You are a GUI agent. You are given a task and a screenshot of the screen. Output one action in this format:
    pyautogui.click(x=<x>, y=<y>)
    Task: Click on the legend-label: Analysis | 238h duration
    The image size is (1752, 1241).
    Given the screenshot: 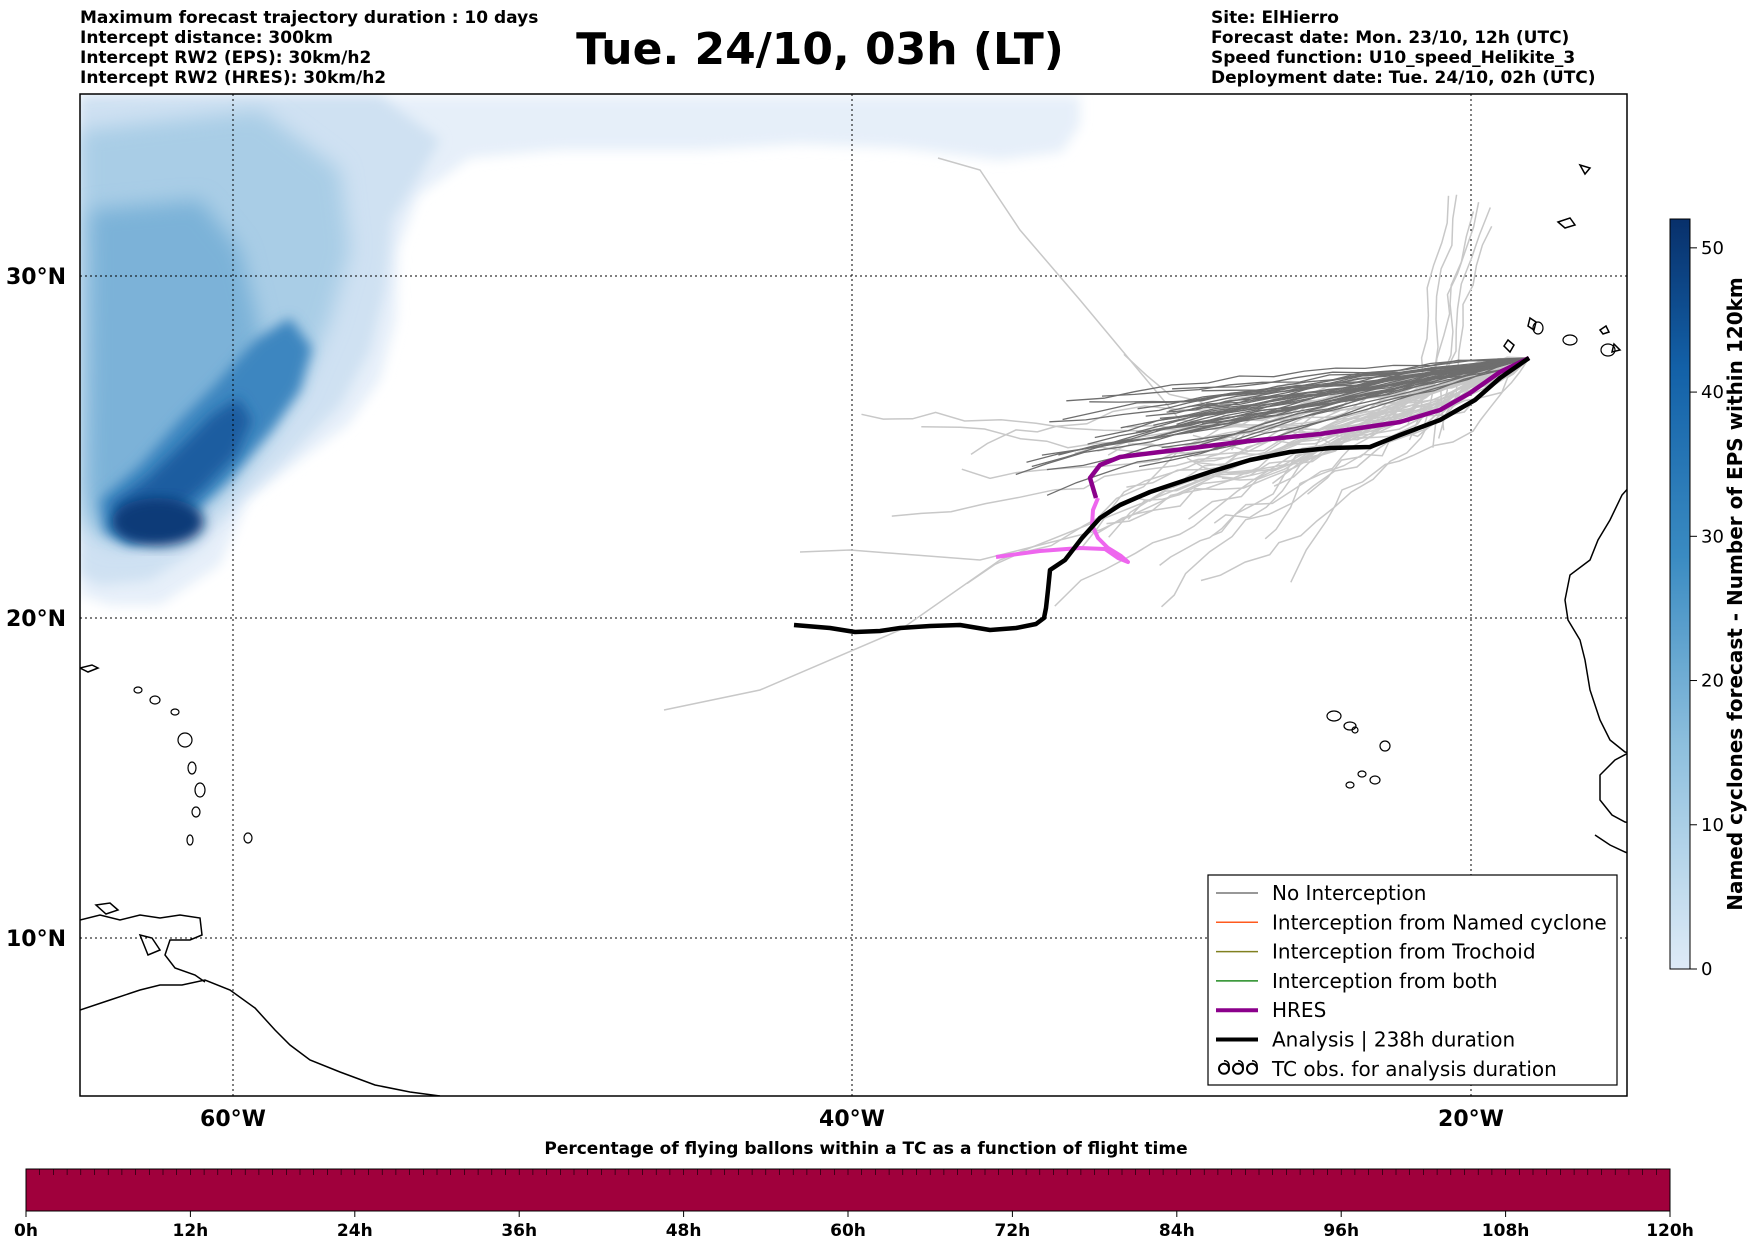 What is the action you would take?
    pyautogui.click(x=1393, y=1040)
    